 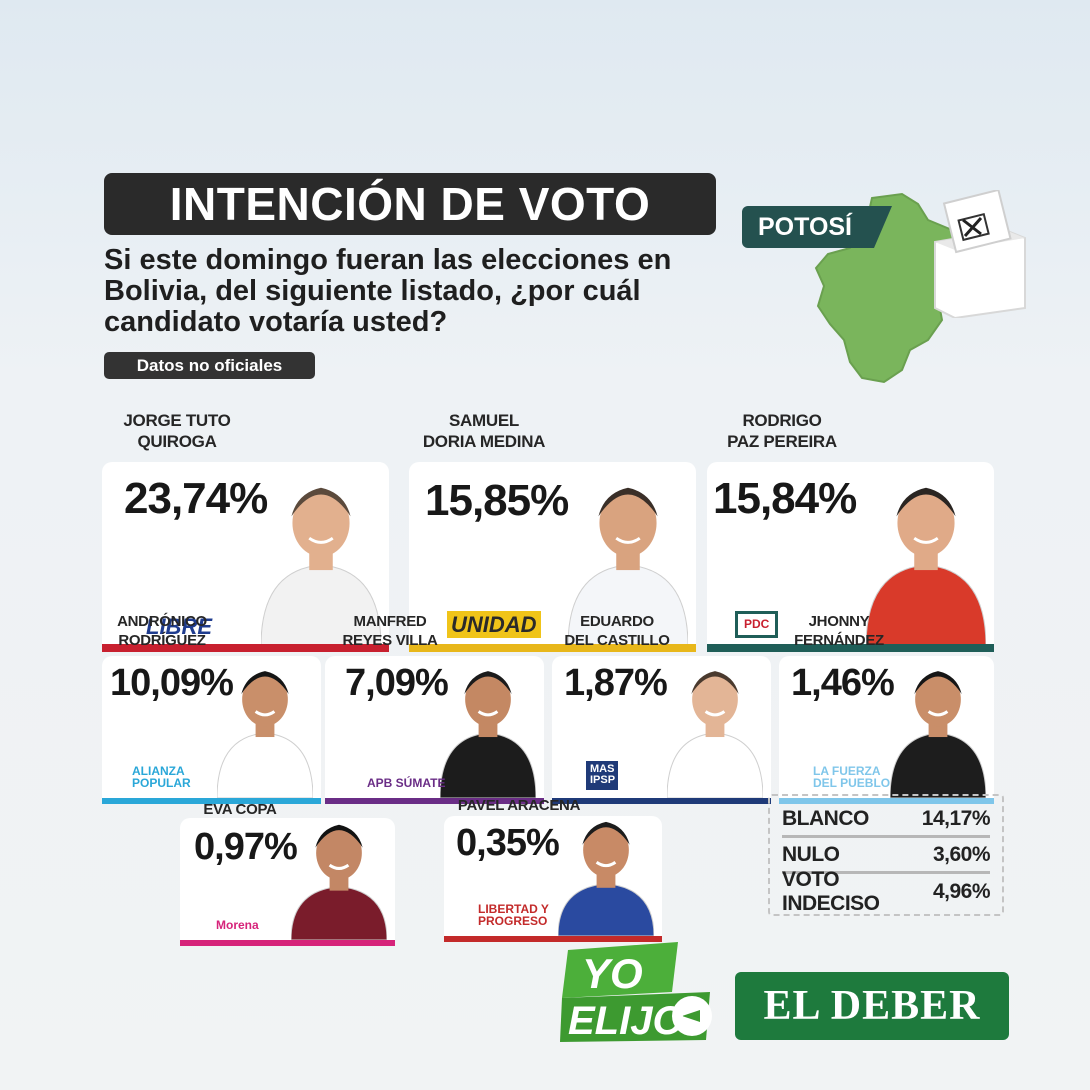 What do you see at coordinates (602, 775) in the screenshot?
I see `party-logo: MAS IPSP` at bounding box center [602, 775].